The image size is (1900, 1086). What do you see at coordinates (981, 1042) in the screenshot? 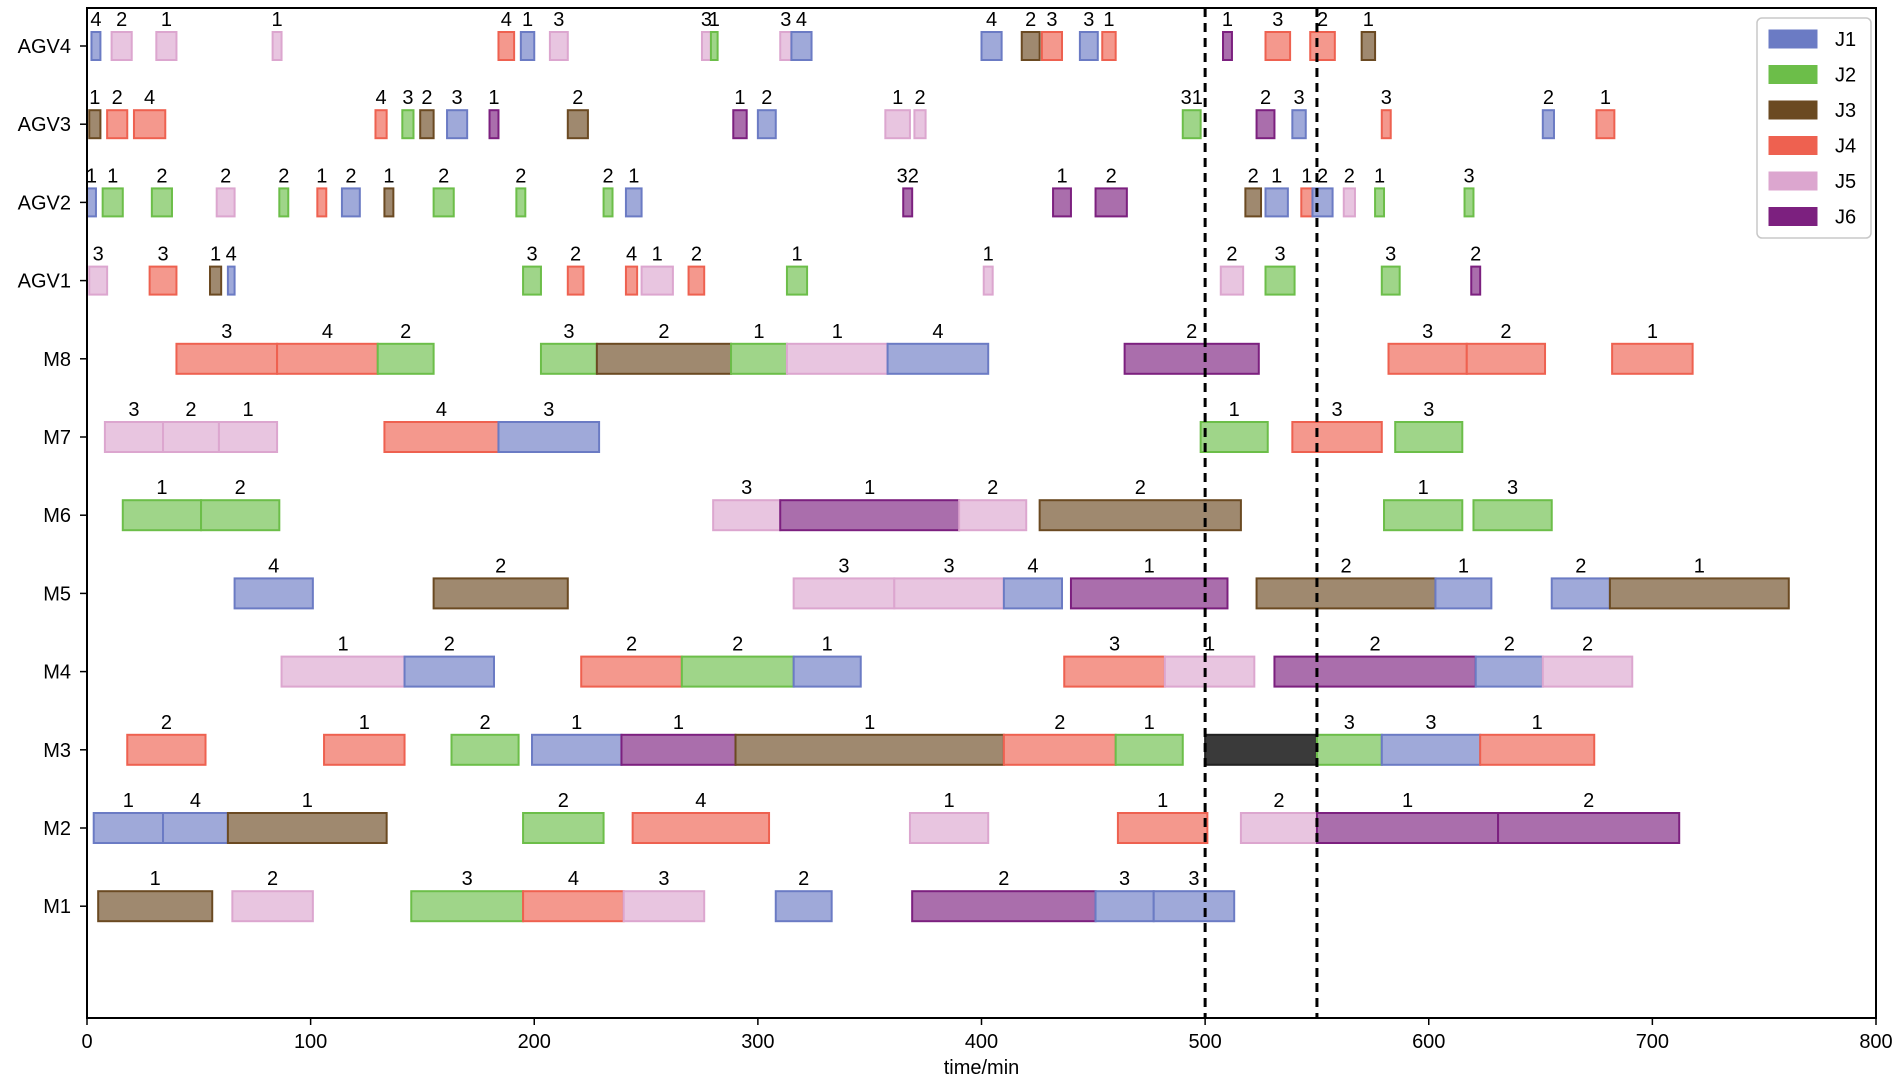
I see `x-tick-label: 400` at bounding box center [981, 1042].